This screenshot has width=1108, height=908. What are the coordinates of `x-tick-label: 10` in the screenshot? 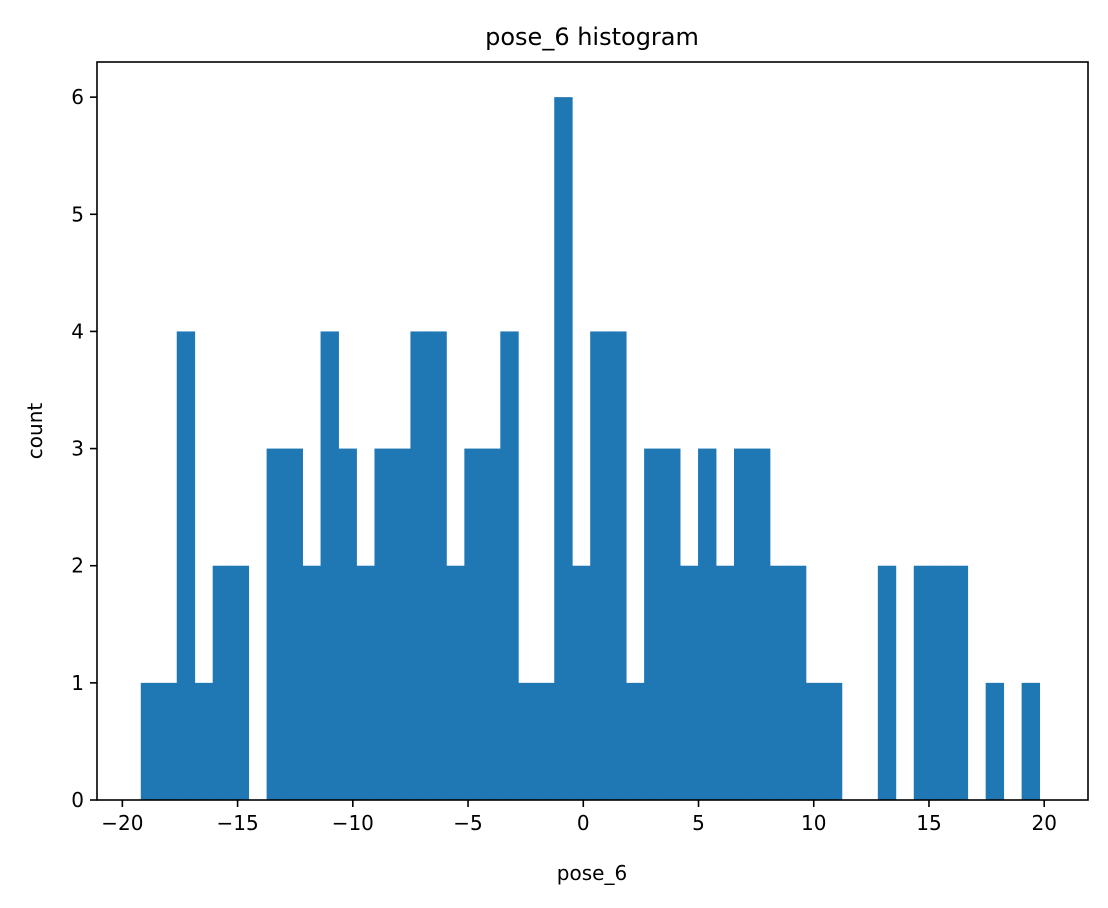 It's located at (813, 823).